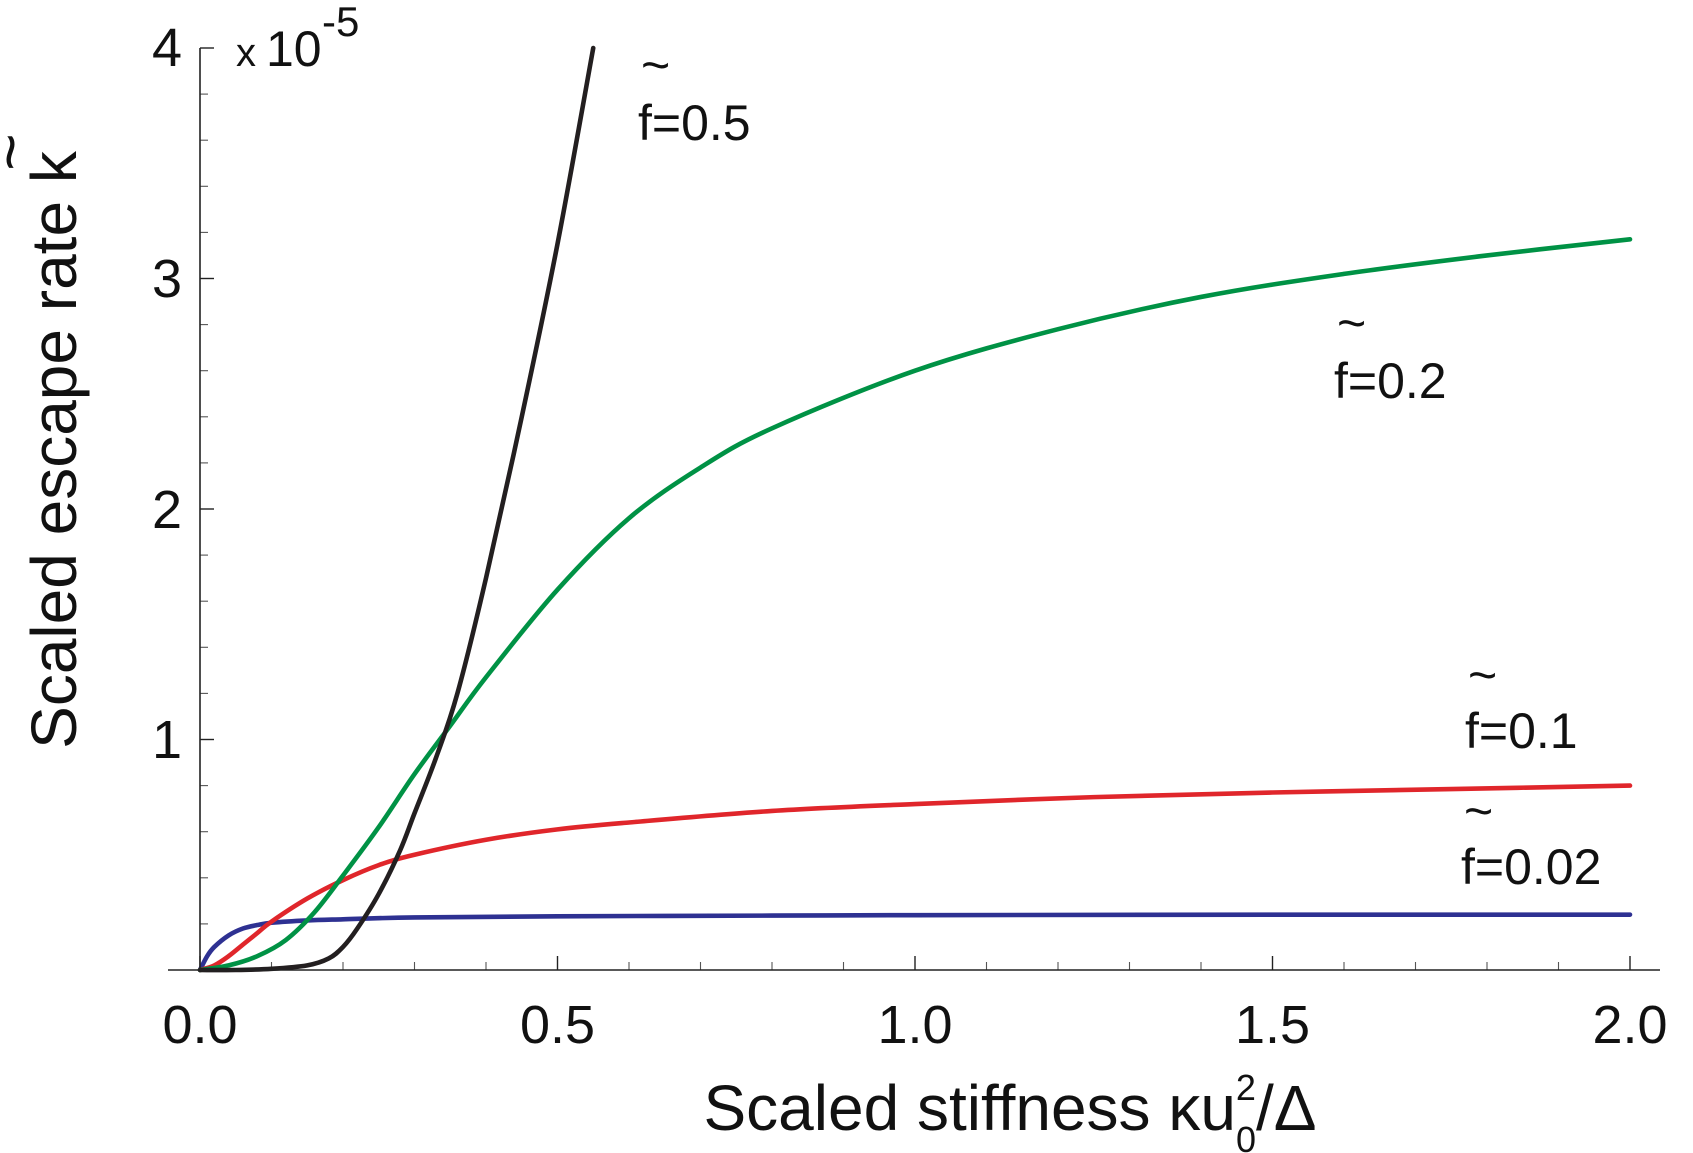 The height and width of the screenshot is (1153, 1693). Describe the element at coordinates (915, 942) in the screenshot. I see `series-line-f-0.02` at that location.